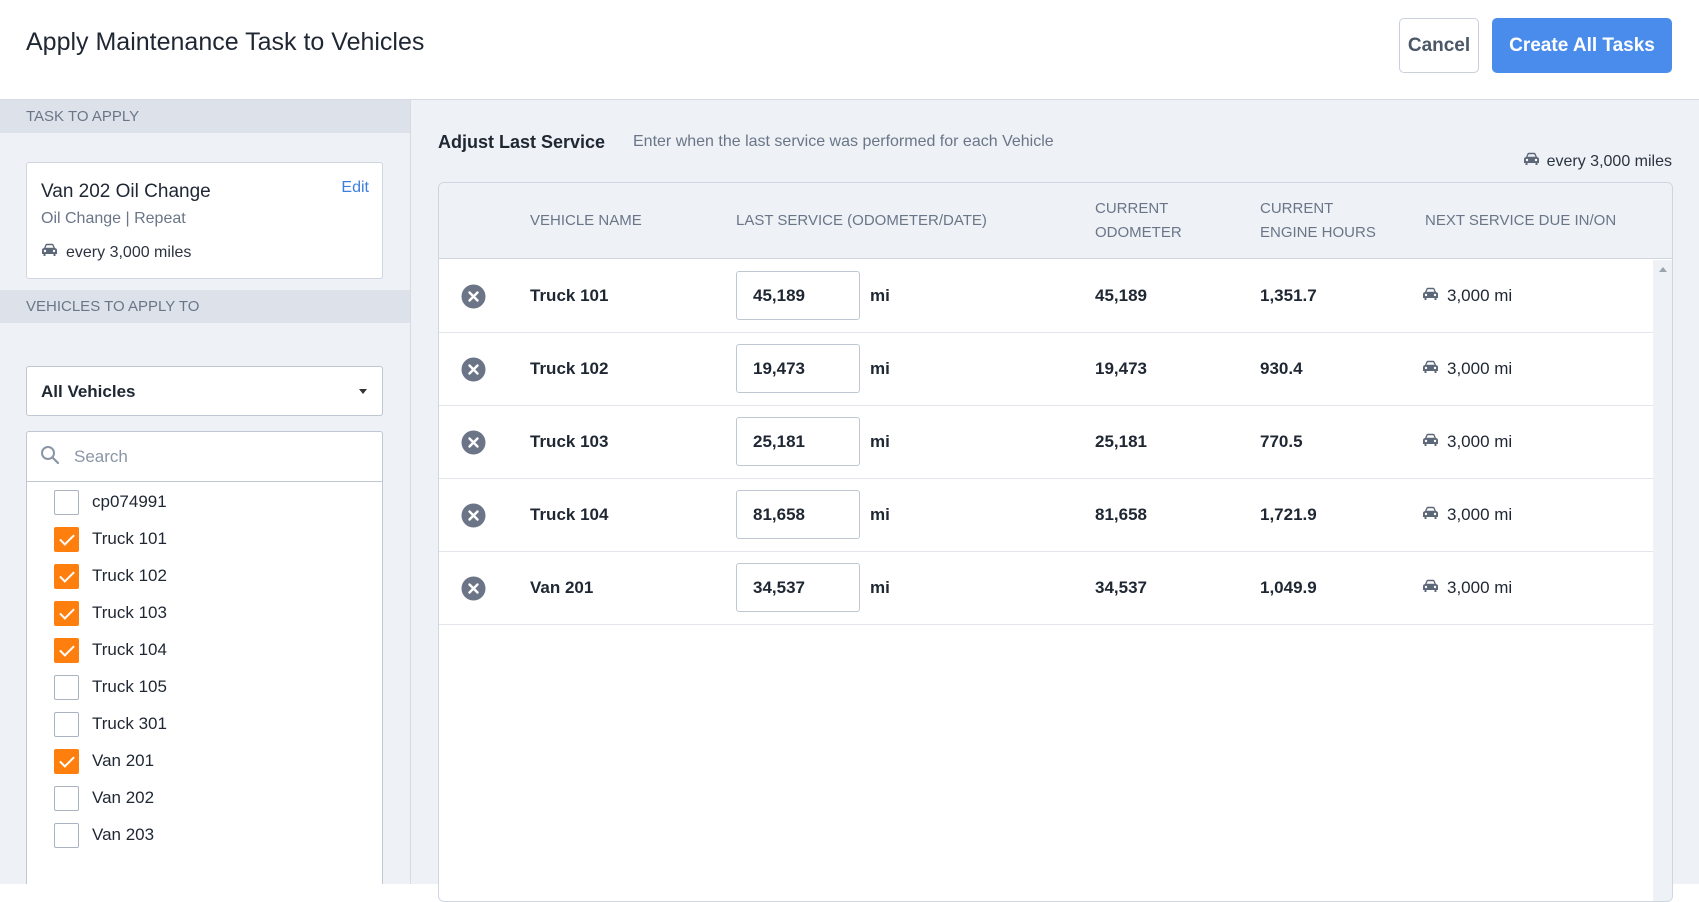 This screenshot has width=1699, height=902. I want to click on table-row: Truck 102 mi 19,473 930.4 3,000 mi, so click(1046, 369).